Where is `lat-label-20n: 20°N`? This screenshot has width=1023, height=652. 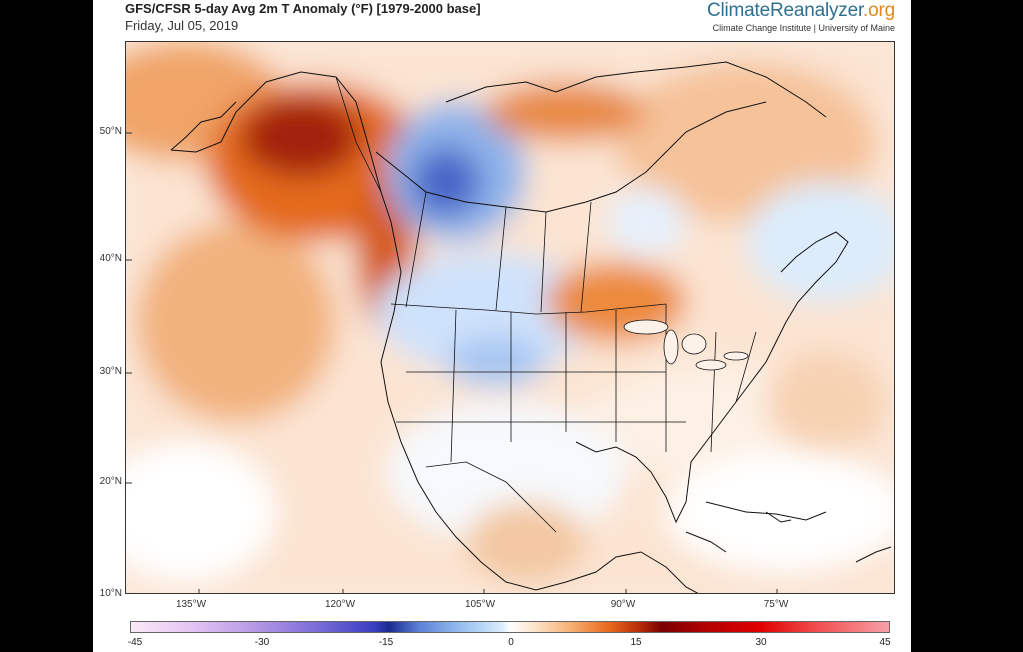
lat-label-20n: 20°N is located at coordinates (110, 481).